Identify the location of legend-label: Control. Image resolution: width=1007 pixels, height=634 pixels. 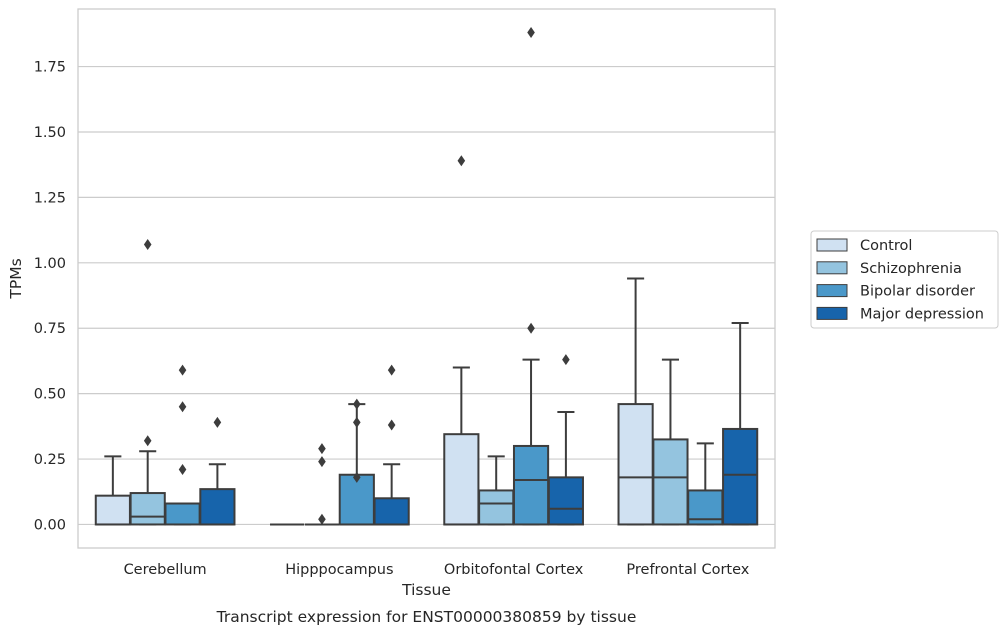
(886, 246).